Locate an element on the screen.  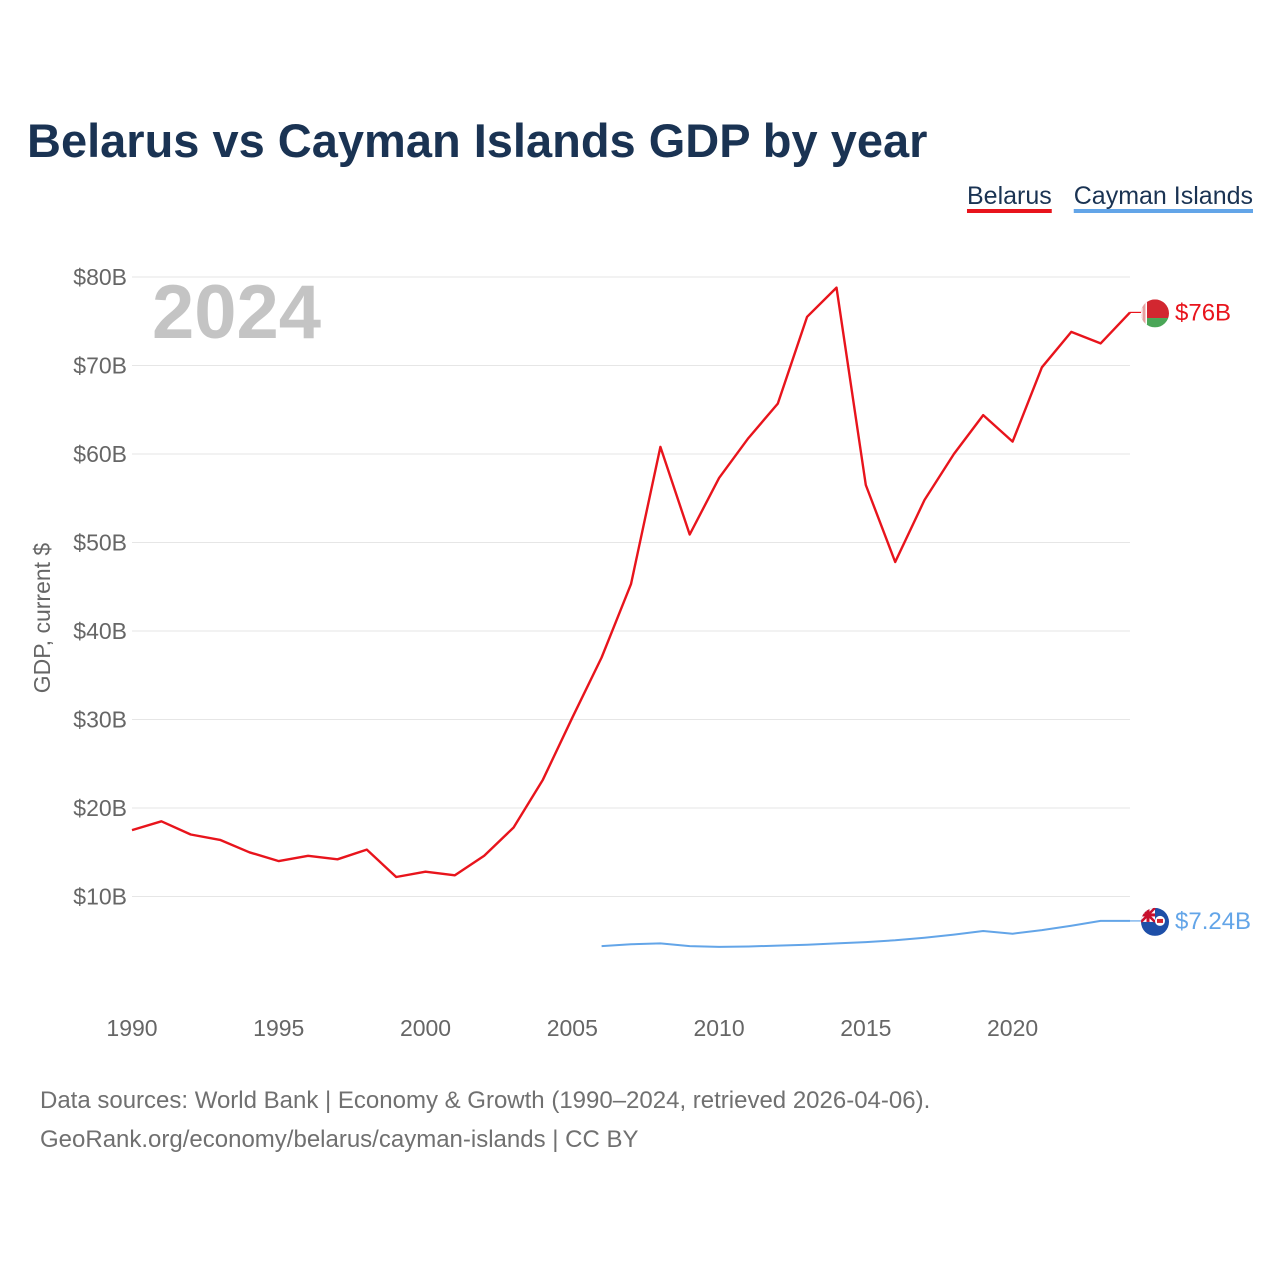
end-value-label: $76B is located at coordinates (1203, 312).